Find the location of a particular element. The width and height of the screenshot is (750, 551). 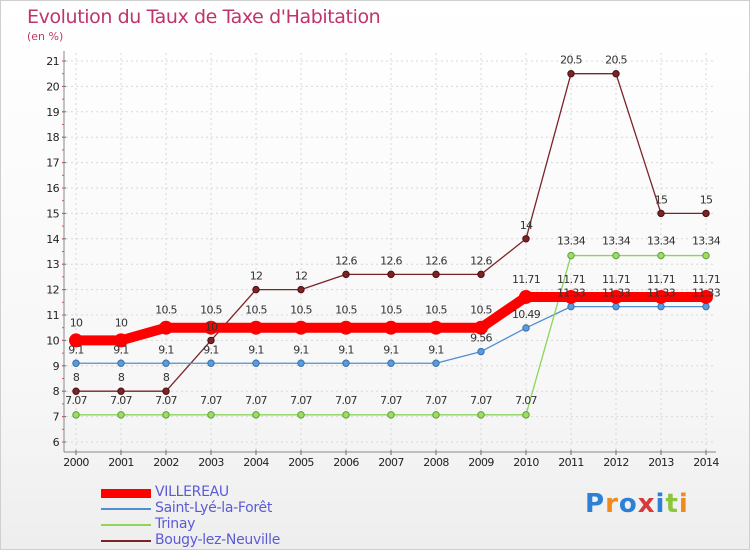

y-tick-label: 14 is located at coordinates (52, 239).